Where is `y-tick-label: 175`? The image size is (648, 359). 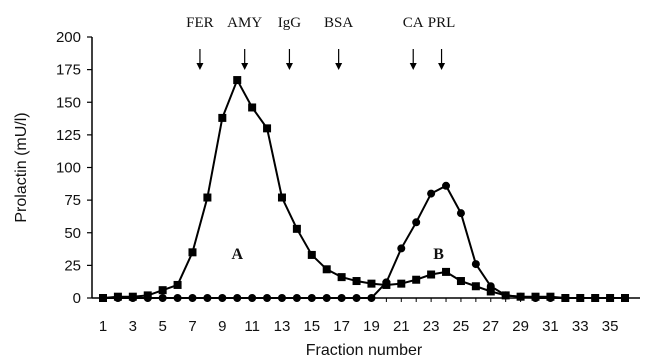
y-tick-label: 175 is located at coordinates (68, 70).